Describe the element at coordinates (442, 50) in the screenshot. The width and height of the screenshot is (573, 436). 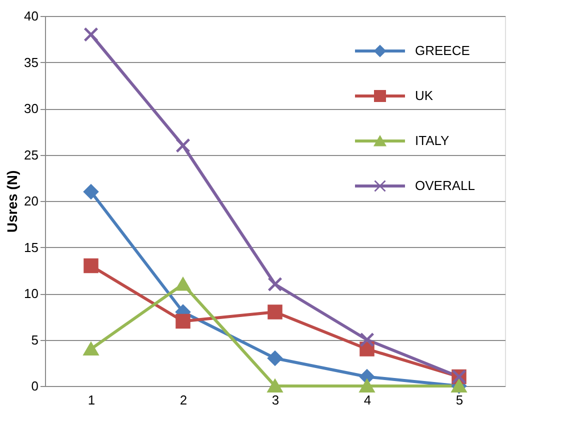
I see `legend-label: GREECE` at that location.